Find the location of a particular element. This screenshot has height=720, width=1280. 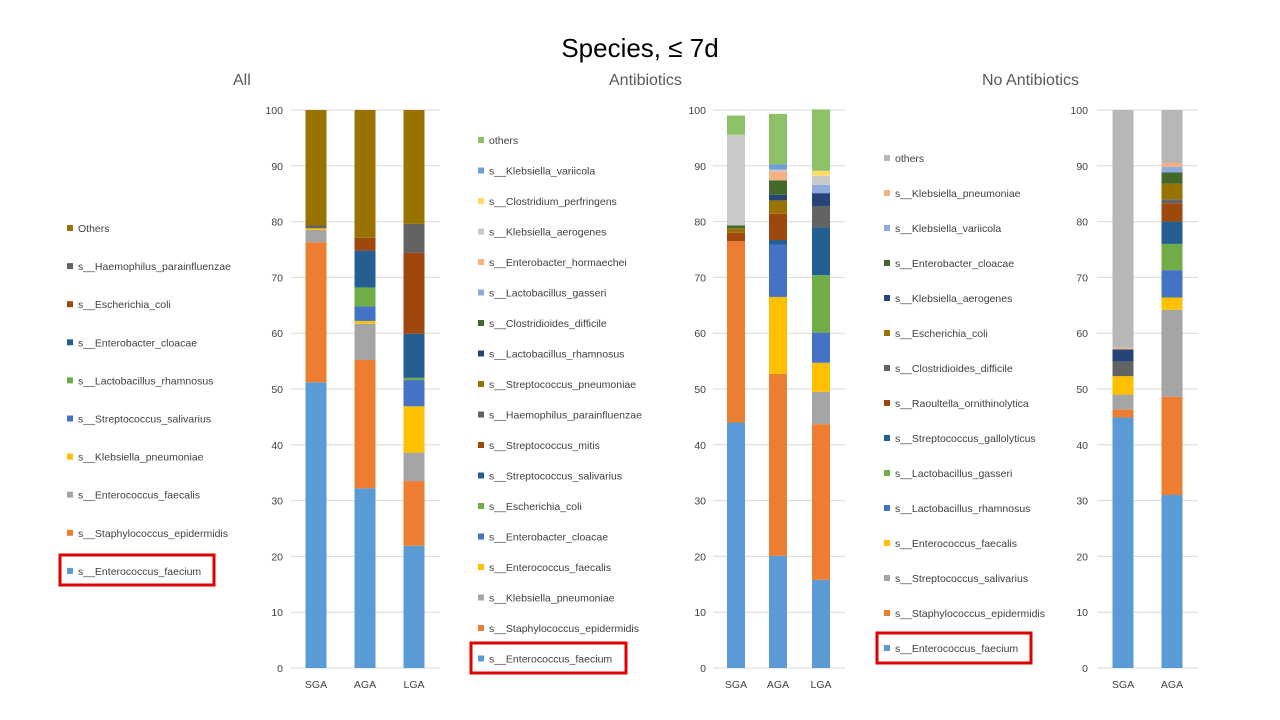

antibiotics-legend-label: s__Escherichia_coli is located at coordinates (535, 507).